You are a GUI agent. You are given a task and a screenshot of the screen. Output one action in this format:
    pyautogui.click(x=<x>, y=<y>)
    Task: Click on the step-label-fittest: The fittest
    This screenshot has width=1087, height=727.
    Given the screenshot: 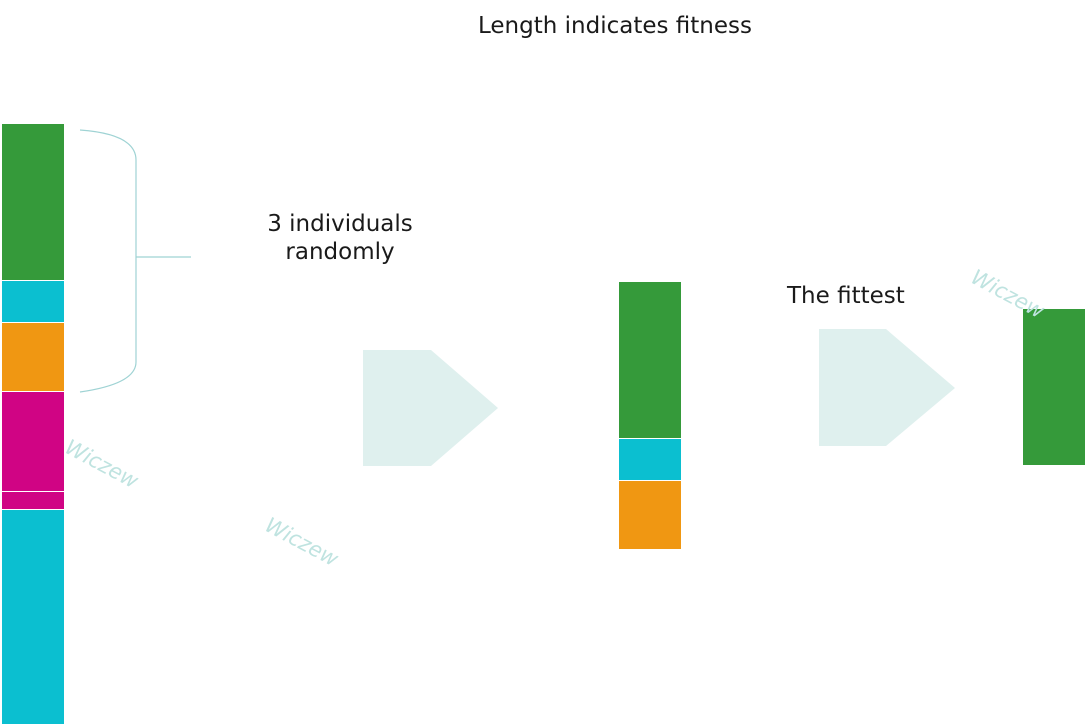 What is the action you would take?
    pyautogui.click(x=846, y=296)
    